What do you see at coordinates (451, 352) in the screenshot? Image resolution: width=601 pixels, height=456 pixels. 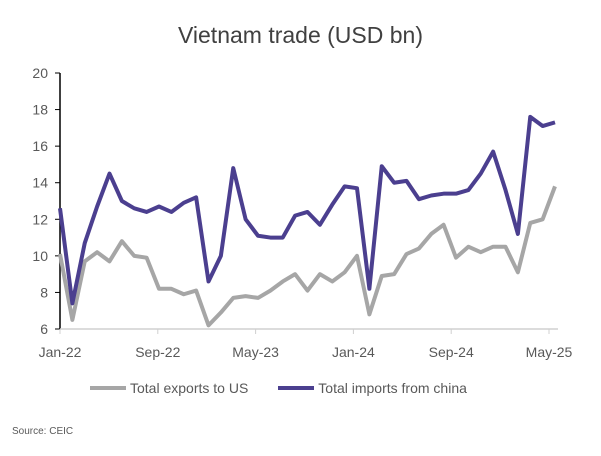 I see `x-tick-label: Sep-24` at bounding box center [451, 352].